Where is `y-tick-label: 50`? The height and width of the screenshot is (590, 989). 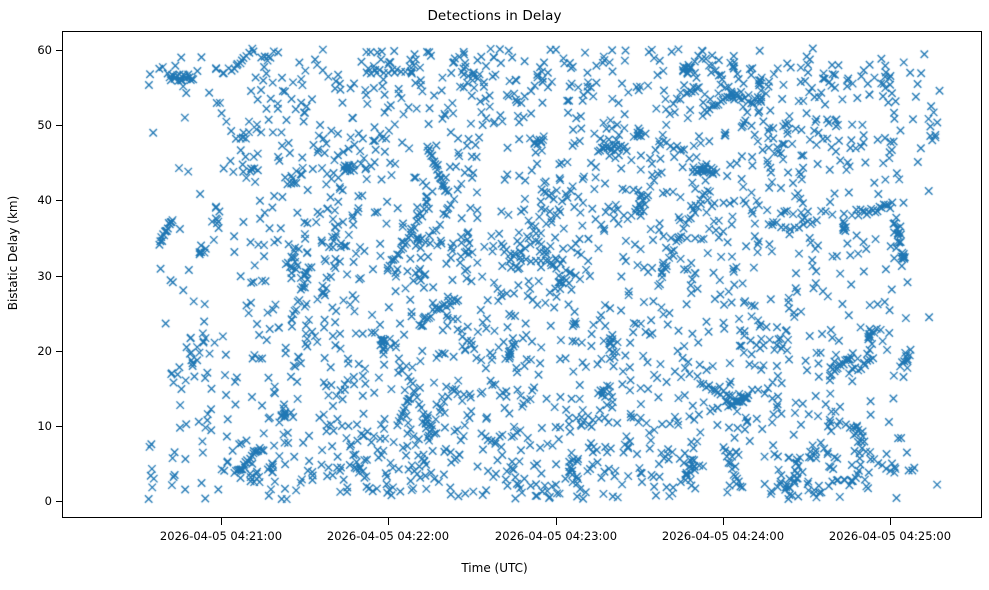 y-tick-label: 50 is located at coordinates (44, 125).